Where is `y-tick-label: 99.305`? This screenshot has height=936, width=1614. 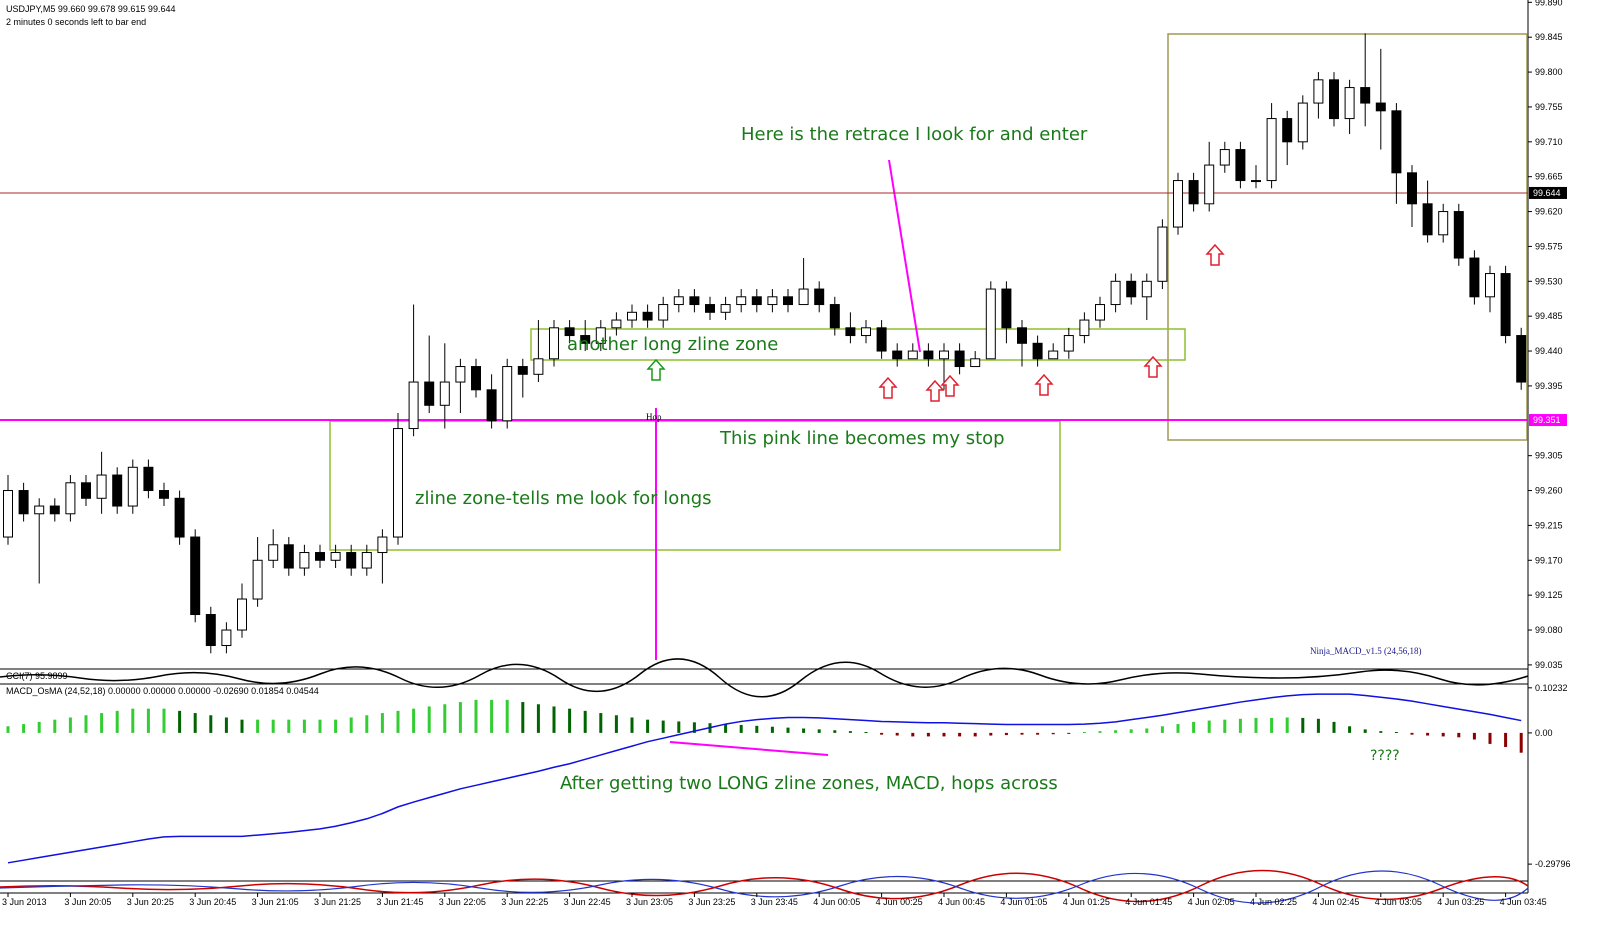
y-tick-label: 99.305 is located at coordinates (1549, 456).